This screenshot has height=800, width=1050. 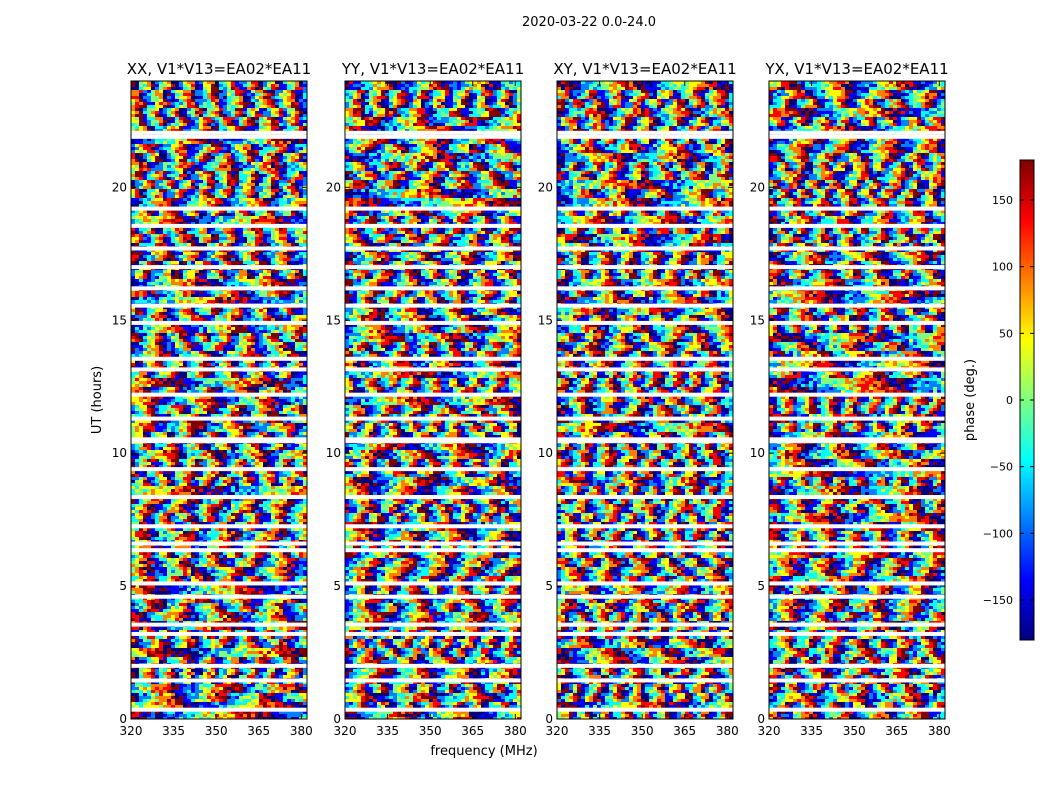 What do you see at coordinates (998, 600) in the screenshot?
I see `colorbar-tick-label: −150` at bounding box center [998, 600].